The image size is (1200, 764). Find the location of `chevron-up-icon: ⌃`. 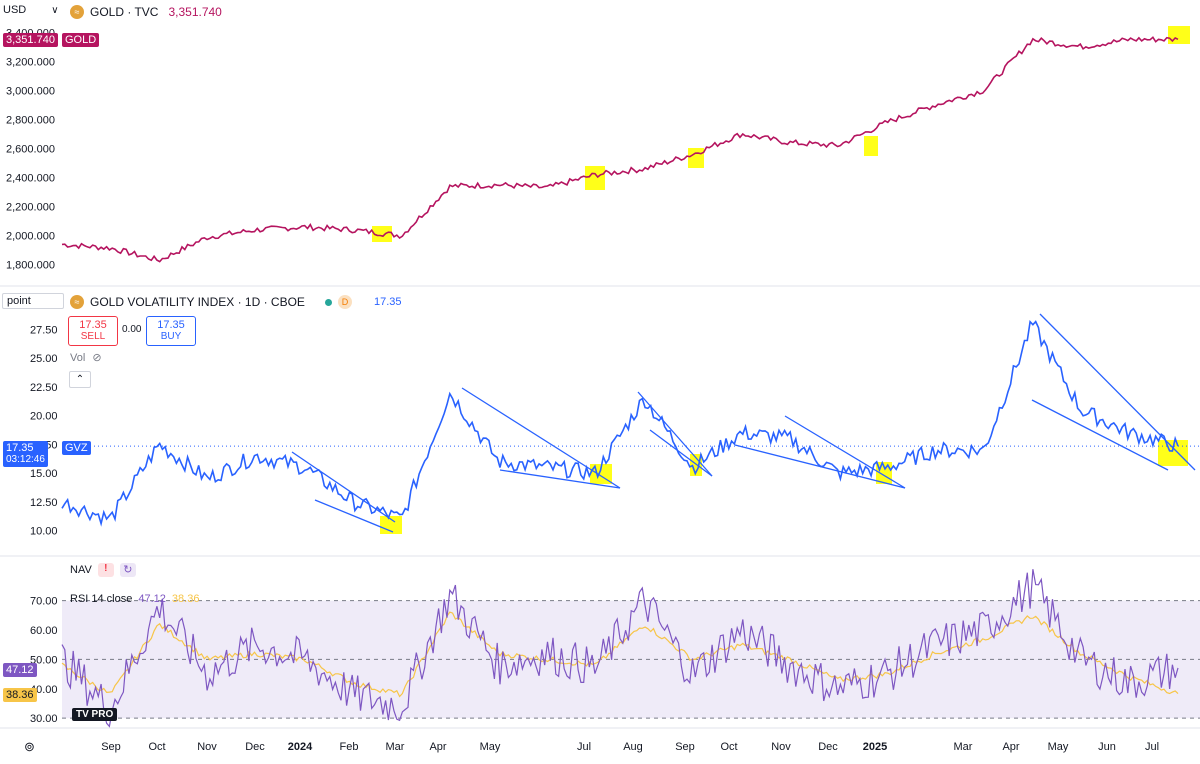

chevron-up-icon: ⌃ is located at coordinates (80, 379).